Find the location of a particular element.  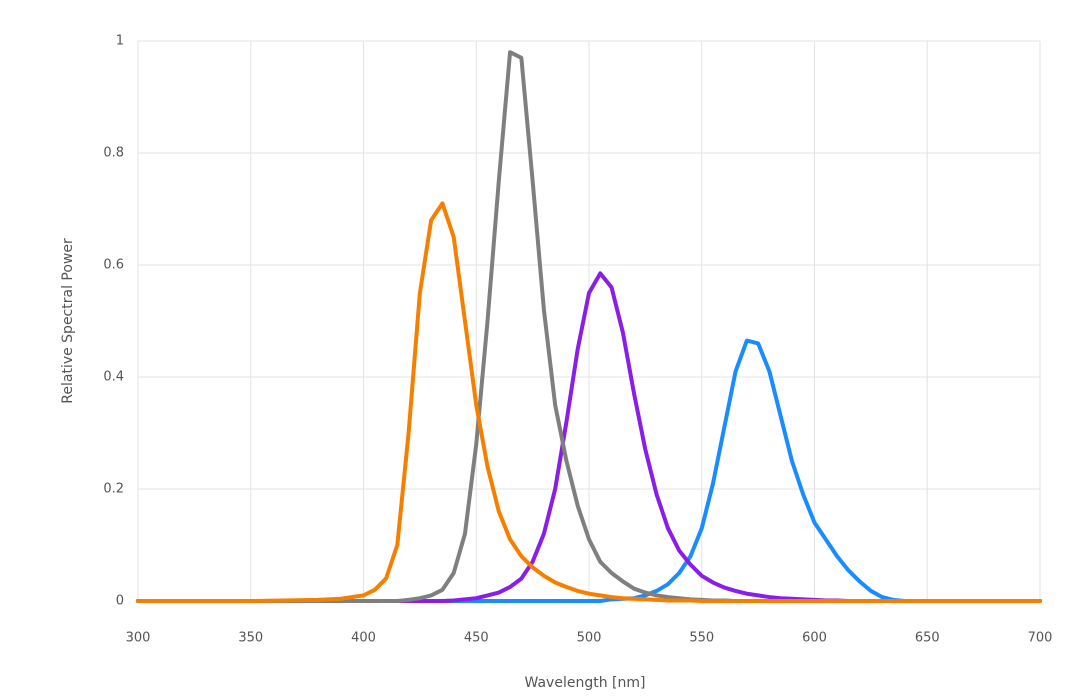

x-tick-label: 400 is located at coordinates (363, 638).